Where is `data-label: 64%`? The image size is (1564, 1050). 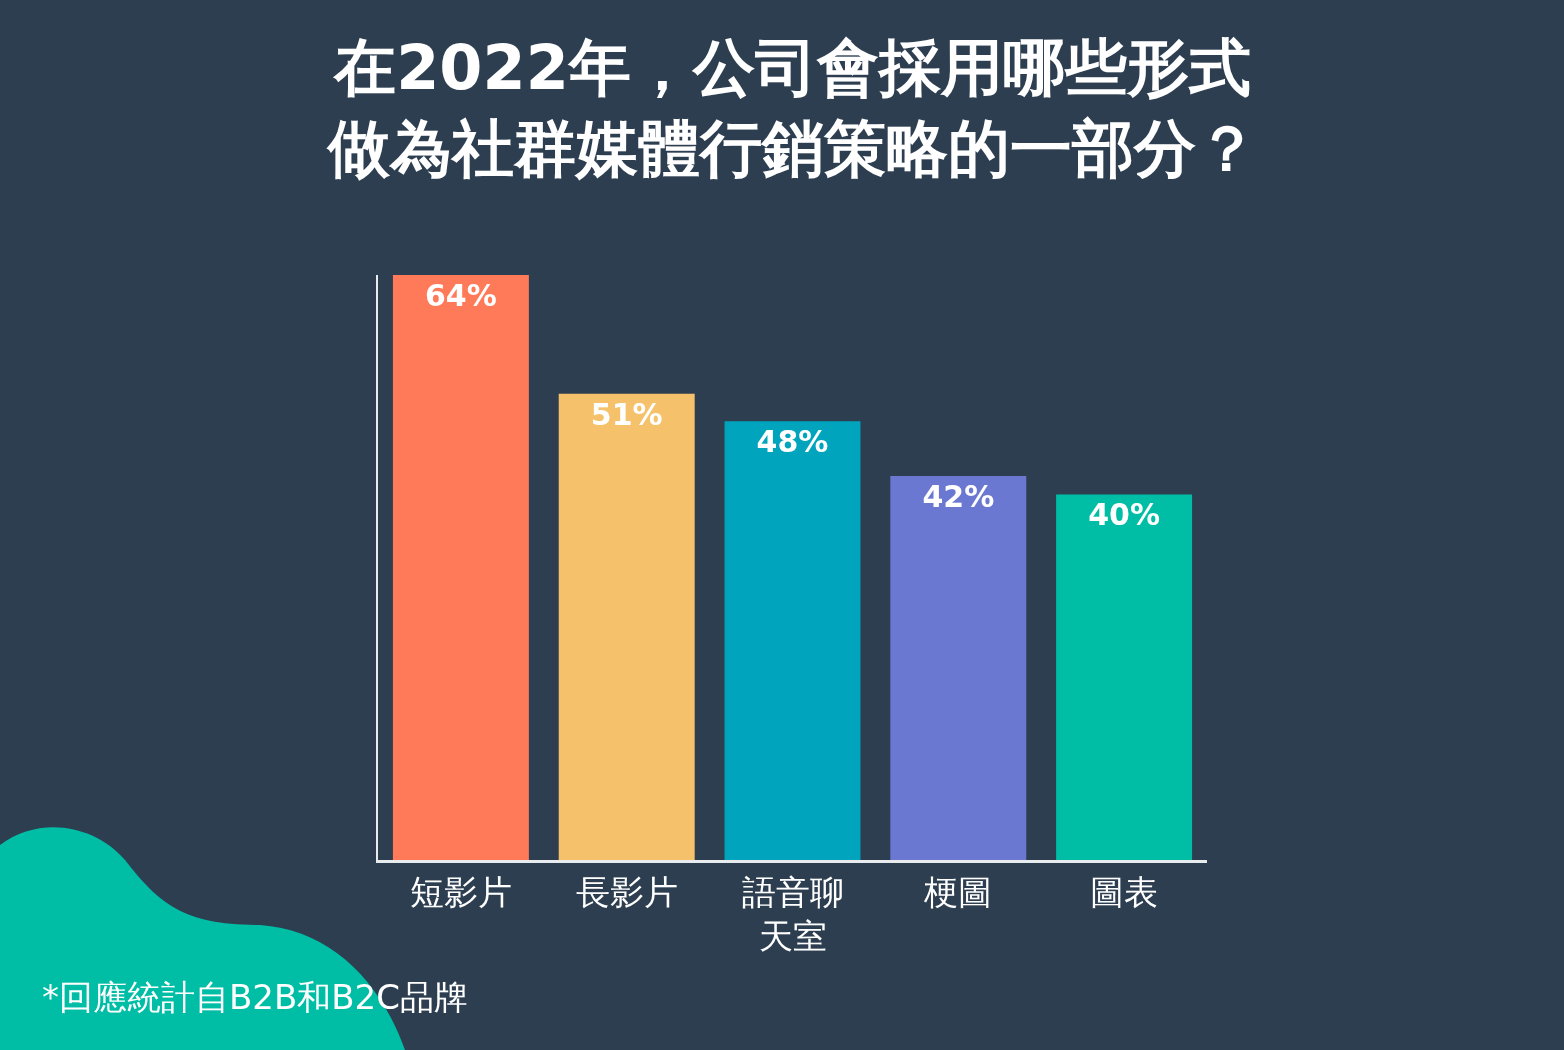
data-label: 64% is located at coordinates (460, 295).